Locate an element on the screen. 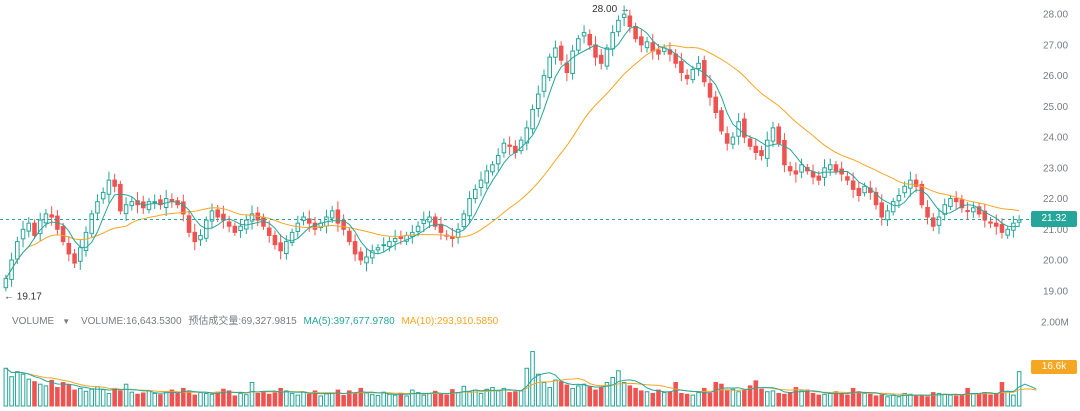 The width and height of the screenshot is (1080, 411). price-tick-label: 20.00 is located at coordinates (1055, 261).